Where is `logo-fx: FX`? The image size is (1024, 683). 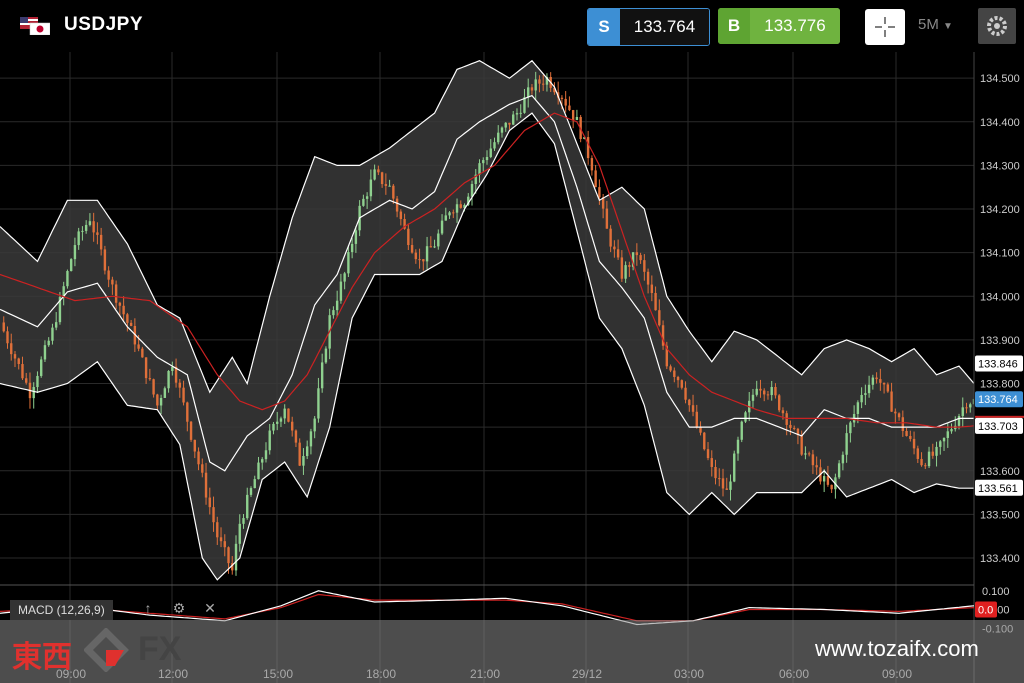
logo-fx: FX is located at coordinates (160, 649).